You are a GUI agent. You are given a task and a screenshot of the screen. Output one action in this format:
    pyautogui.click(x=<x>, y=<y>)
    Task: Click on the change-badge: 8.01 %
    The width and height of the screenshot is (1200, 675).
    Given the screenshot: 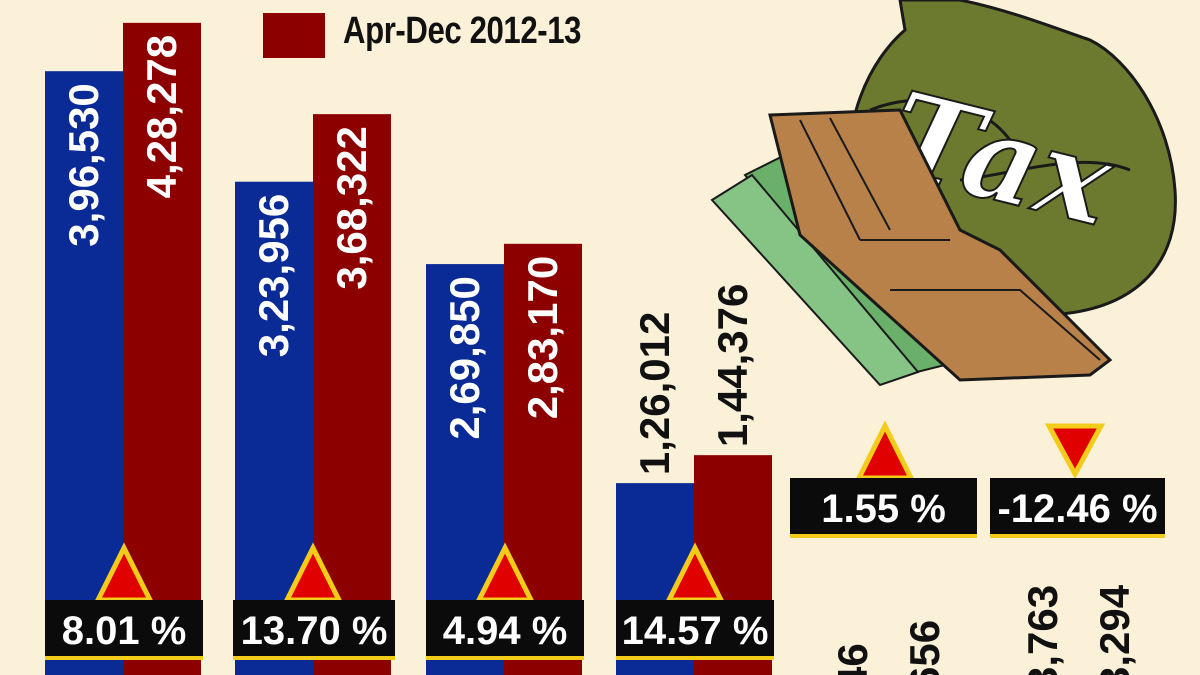 What is the action you would take?
    pyautogui.click(x=124, y=601)
    